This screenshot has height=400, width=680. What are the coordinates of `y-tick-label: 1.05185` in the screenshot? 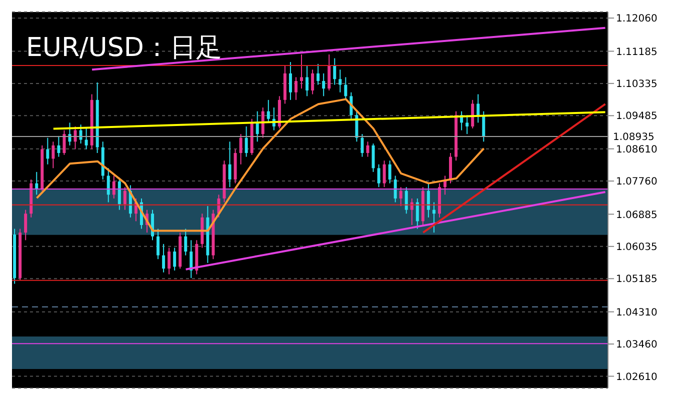 It's located at (637, 280).